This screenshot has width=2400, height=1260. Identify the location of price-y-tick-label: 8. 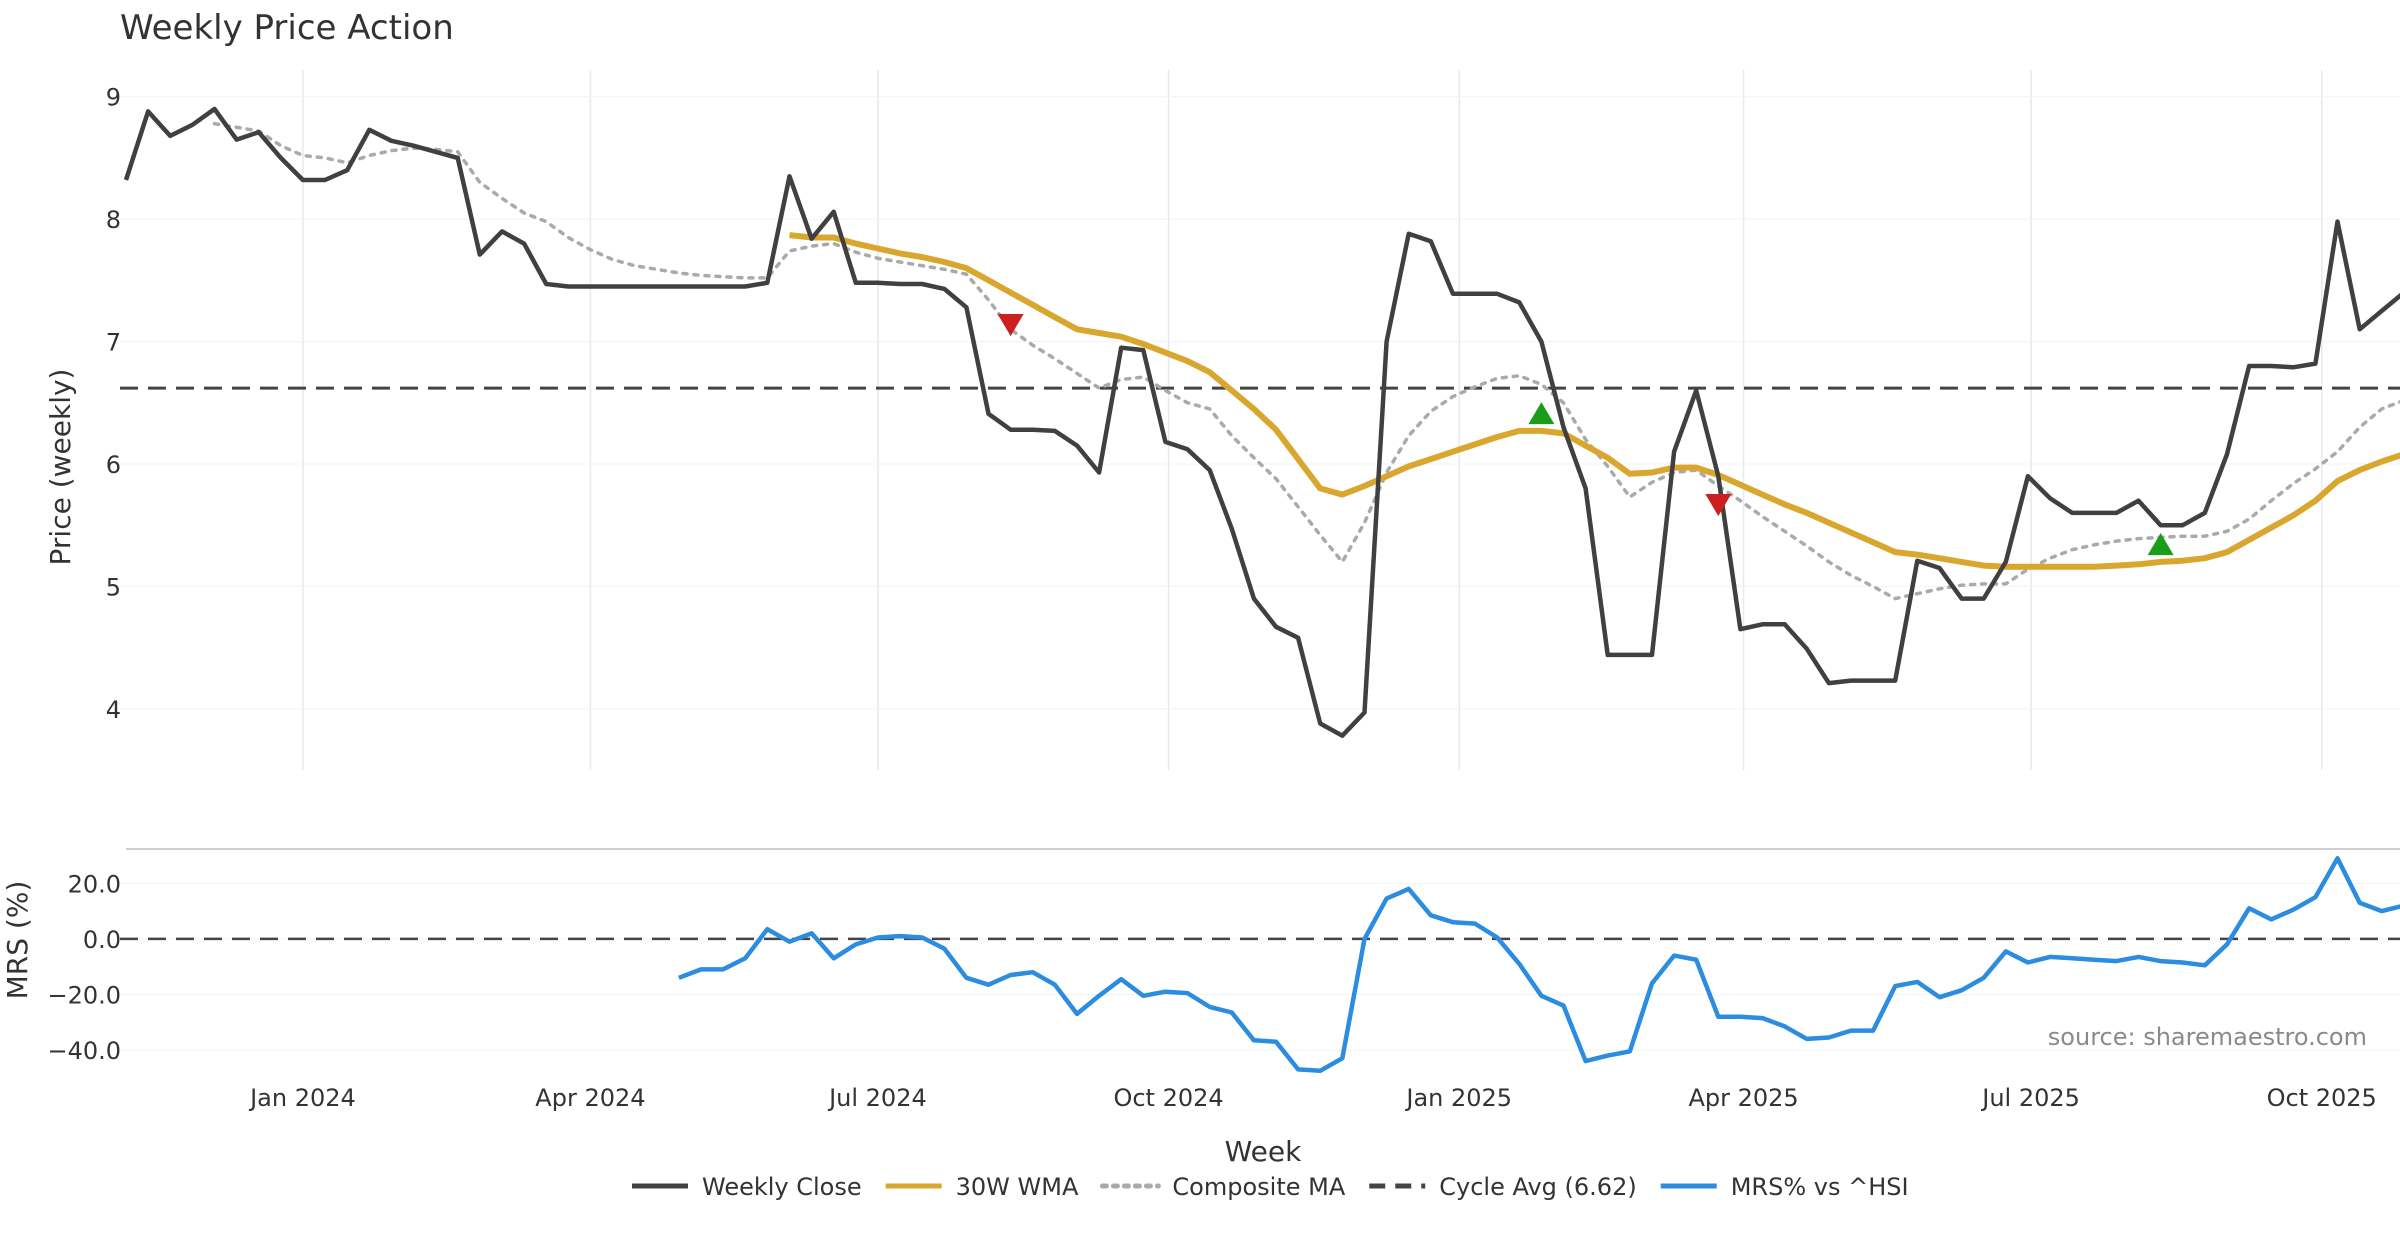
(113, 220).